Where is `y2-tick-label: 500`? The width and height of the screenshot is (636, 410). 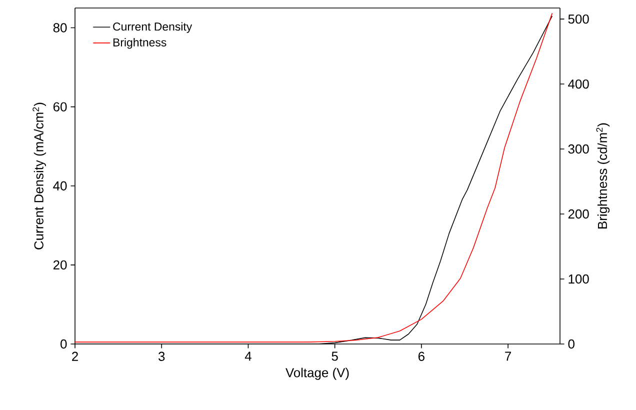 y2-tick-label: 500 is located at coordinates (578, 19).